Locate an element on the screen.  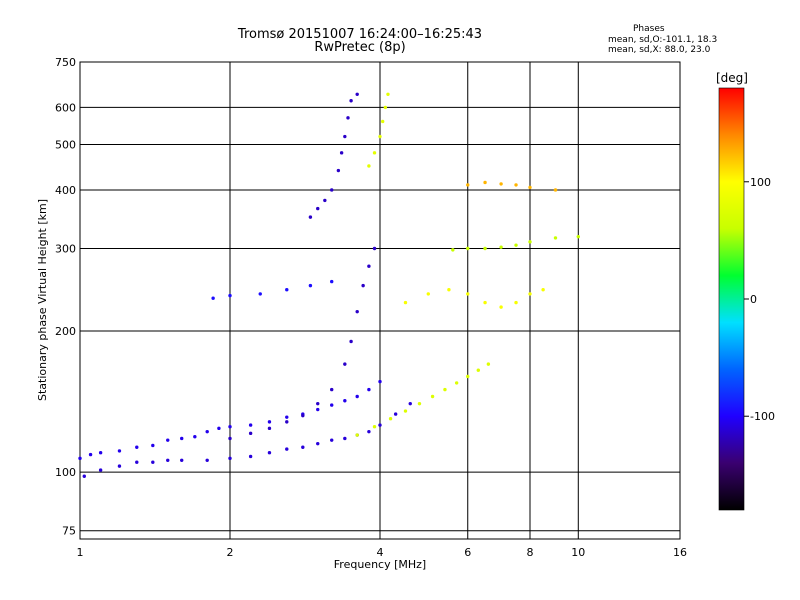
y-axis-ticks: 75 100 200 300 400 500 600 750 is located at coordinates (65, 297).